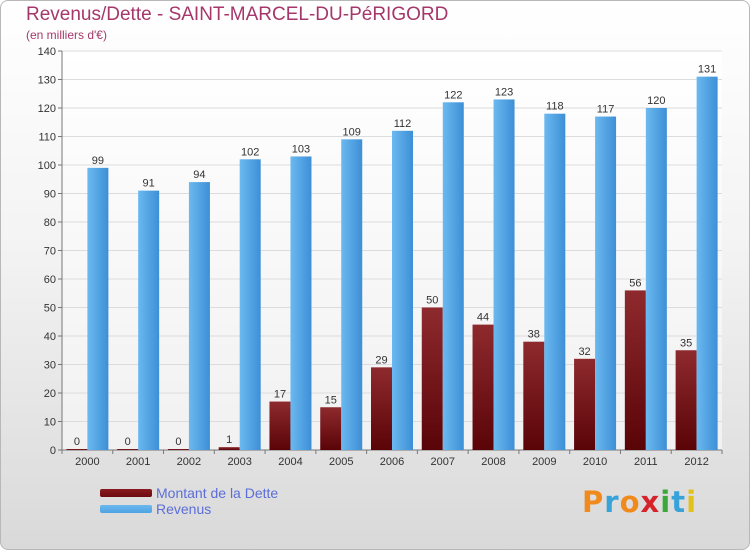 The image size is (750, 550). Describe the element at coordinates (53, 451) in the screenshot. I see `y-tick-label: 0` at that location.